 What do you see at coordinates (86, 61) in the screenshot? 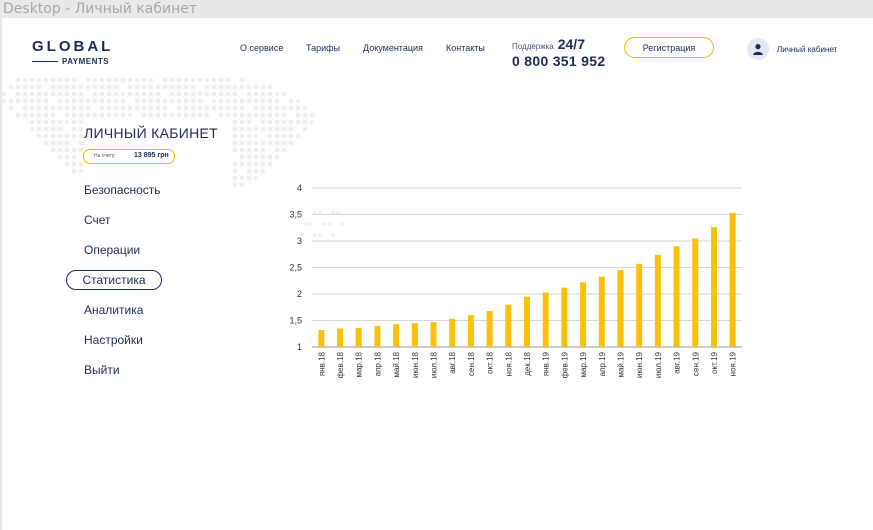
I see `logo-bottom: PAYMENTS` at bounding box center [86, 61].